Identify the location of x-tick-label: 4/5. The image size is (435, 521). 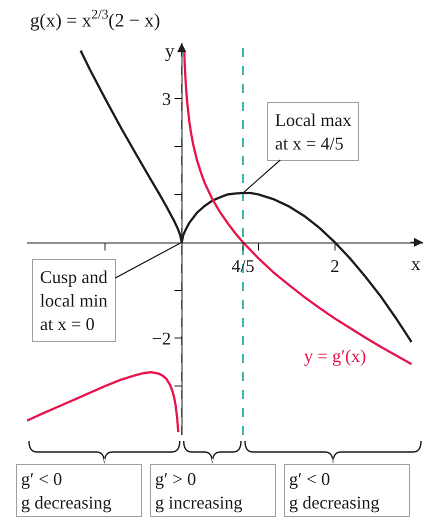
(243, 266).